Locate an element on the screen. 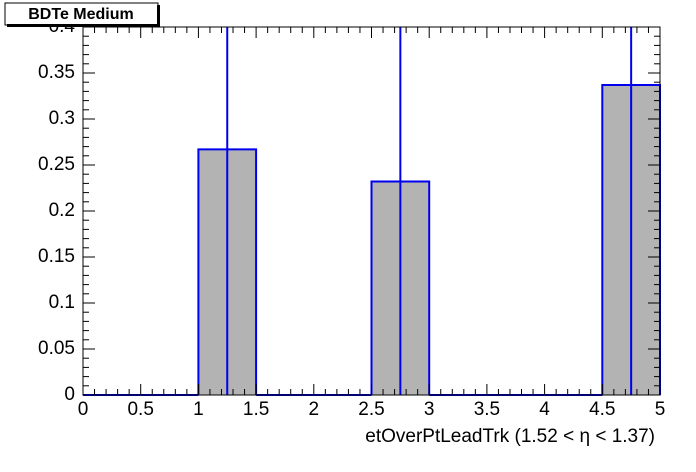 The image size is (696, 472). x-tick-label: 3 is located at coordinates (429, 409).